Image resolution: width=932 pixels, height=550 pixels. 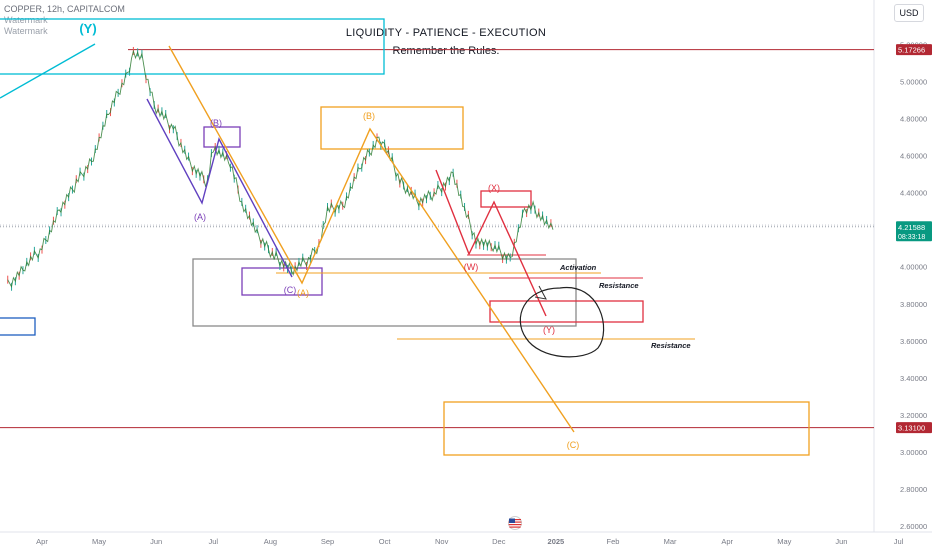 What do you see at coordinates (327, 541) in the screenshot?
I see `x-tick-label: Sep` at bounding box center [327, 541].